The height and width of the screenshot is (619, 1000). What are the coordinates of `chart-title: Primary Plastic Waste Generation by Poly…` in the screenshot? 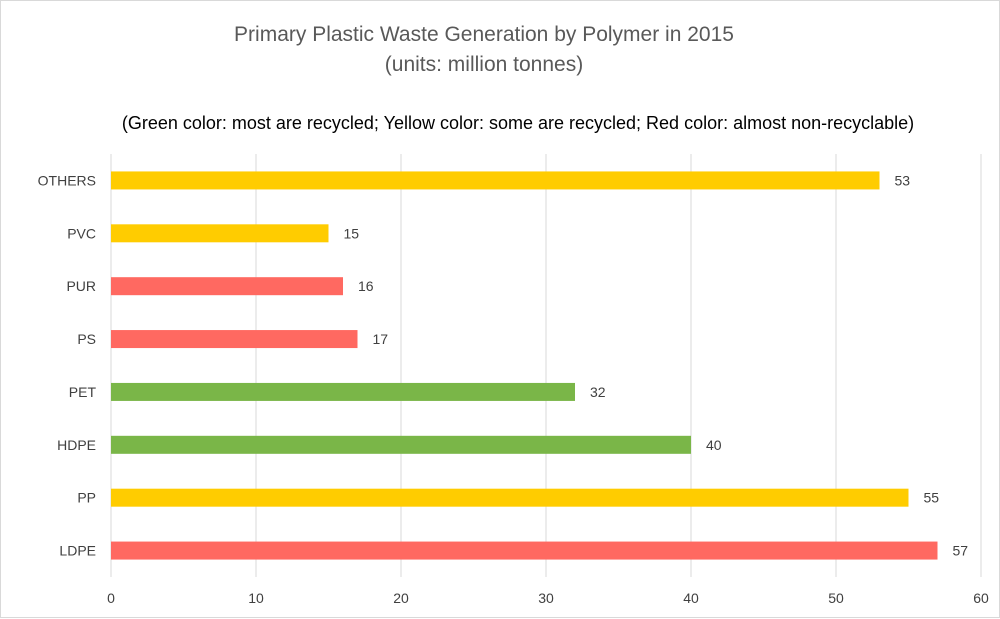 It's located at (484, 34).